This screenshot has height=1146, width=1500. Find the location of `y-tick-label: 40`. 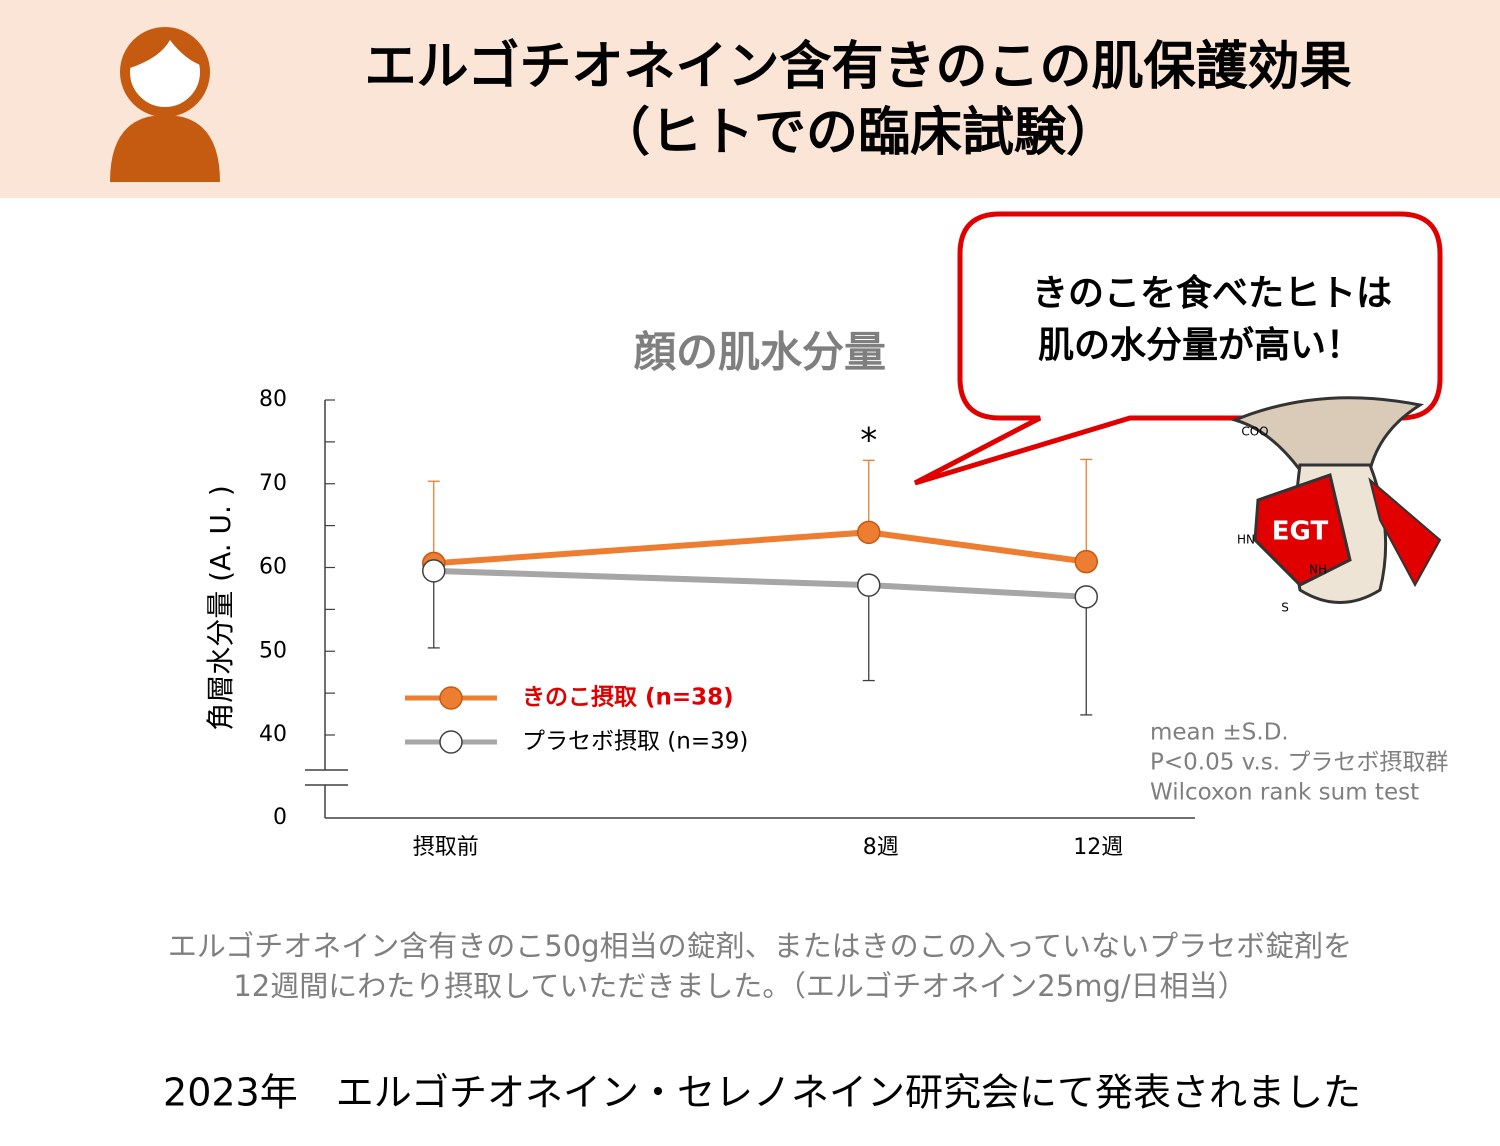

y-tick-label: 40 is located at coordinates (273, 734).